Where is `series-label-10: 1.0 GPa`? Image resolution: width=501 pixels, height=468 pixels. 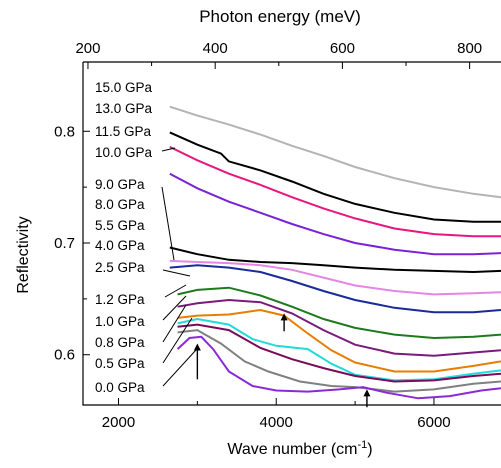 series-label-10: 1.0 GPa is located at coordinates (120, 321).